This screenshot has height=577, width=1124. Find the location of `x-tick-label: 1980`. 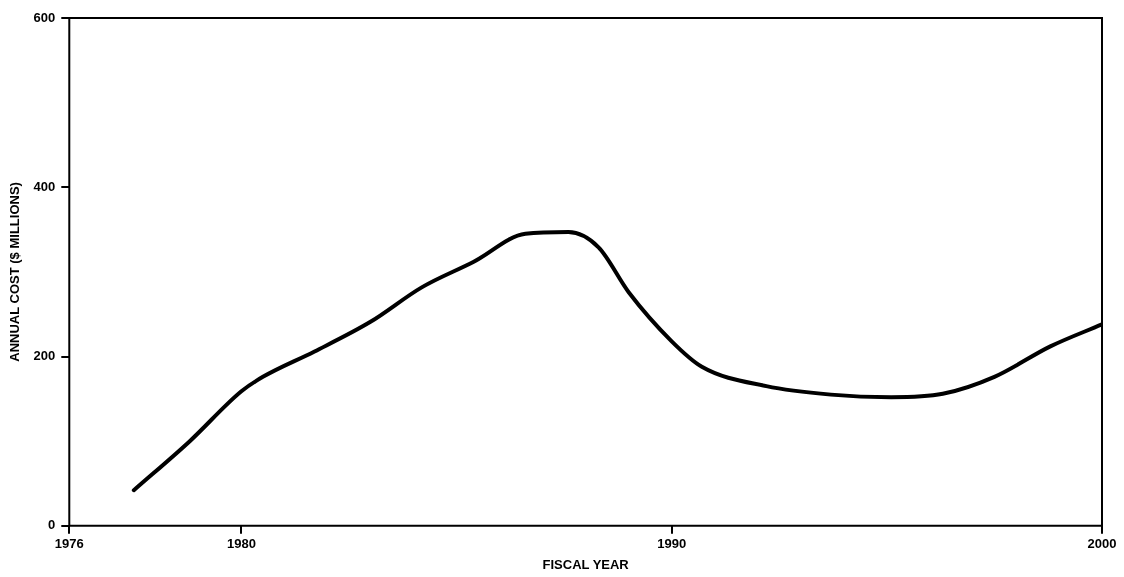

x-tick-label: 1980 is located at coordinates (241, 544).